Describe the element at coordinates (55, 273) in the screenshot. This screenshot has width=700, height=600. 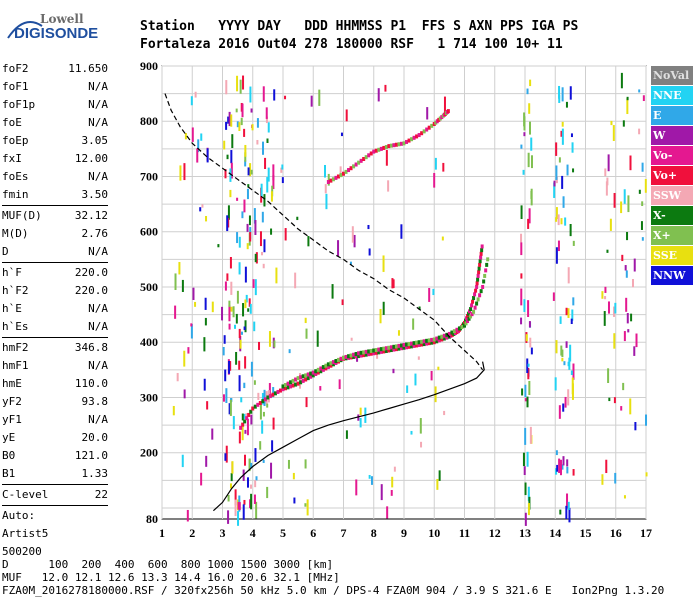
I see `param-row: h`F 220.0` at that location.